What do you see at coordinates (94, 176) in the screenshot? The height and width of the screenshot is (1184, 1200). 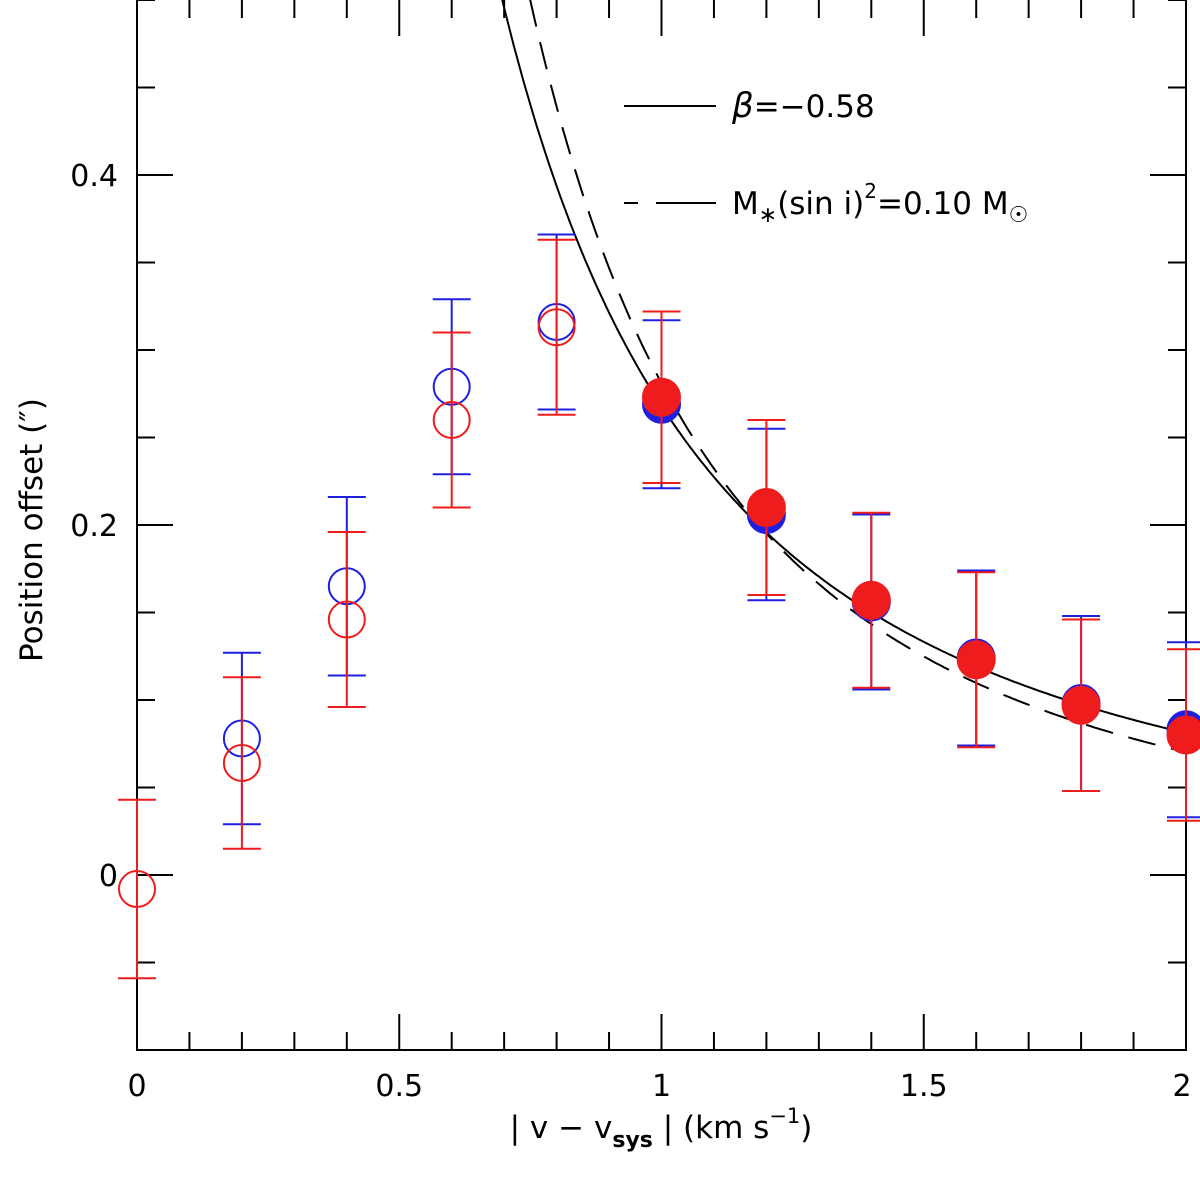 I see `y-tick-label: 0.4` at bounding box center [94, 176].